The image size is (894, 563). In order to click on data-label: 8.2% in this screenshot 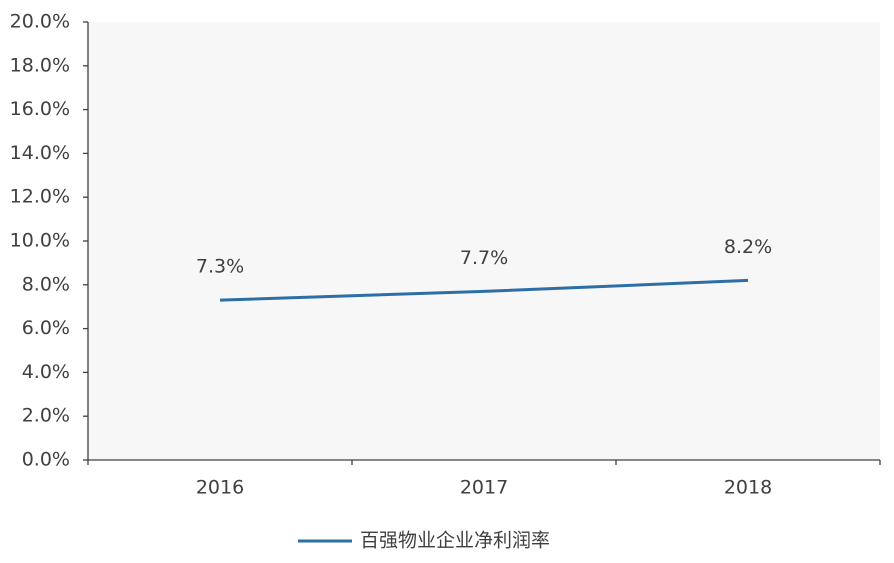, I will do `click(748, 247)`.